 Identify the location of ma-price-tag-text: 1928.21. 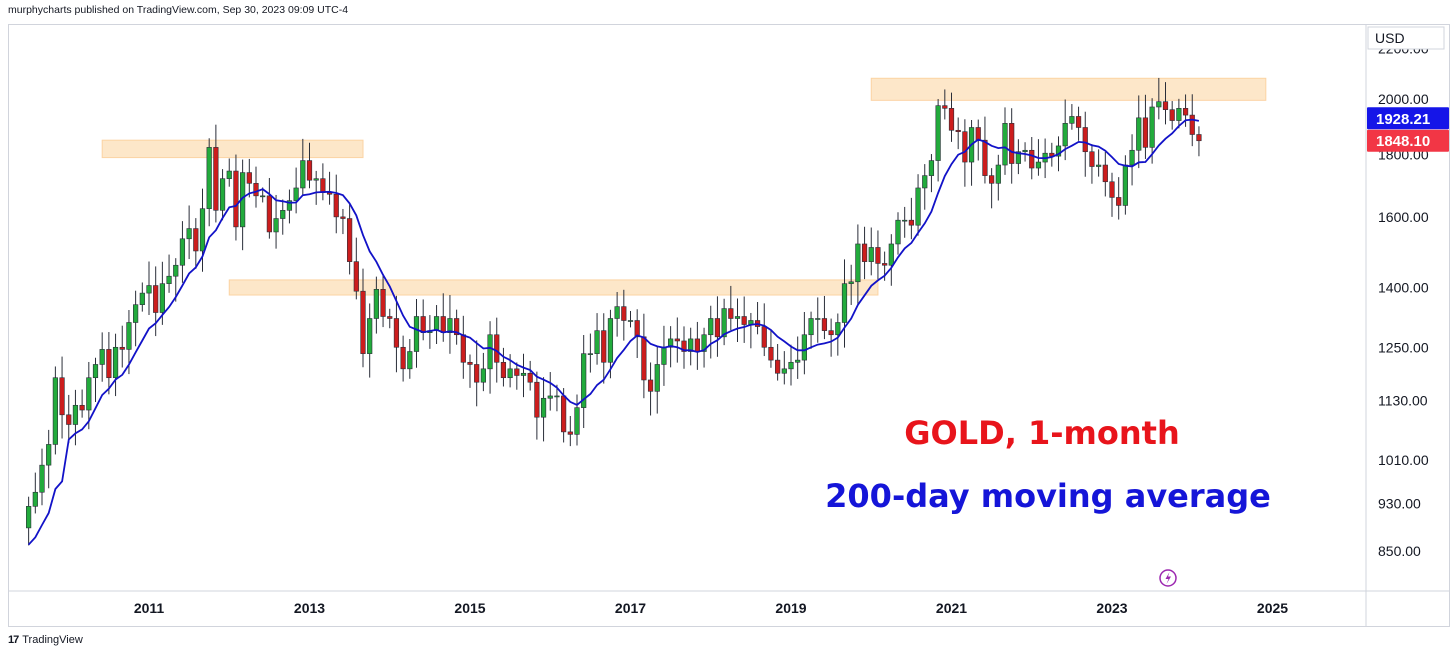
(1403, 119).